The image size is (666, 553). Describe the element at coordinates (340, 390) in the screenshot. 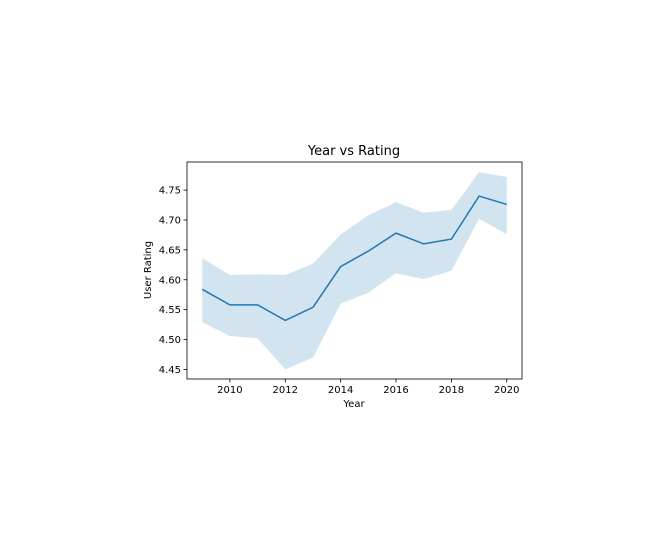

I see `x-tick-label: 2014` at that location.